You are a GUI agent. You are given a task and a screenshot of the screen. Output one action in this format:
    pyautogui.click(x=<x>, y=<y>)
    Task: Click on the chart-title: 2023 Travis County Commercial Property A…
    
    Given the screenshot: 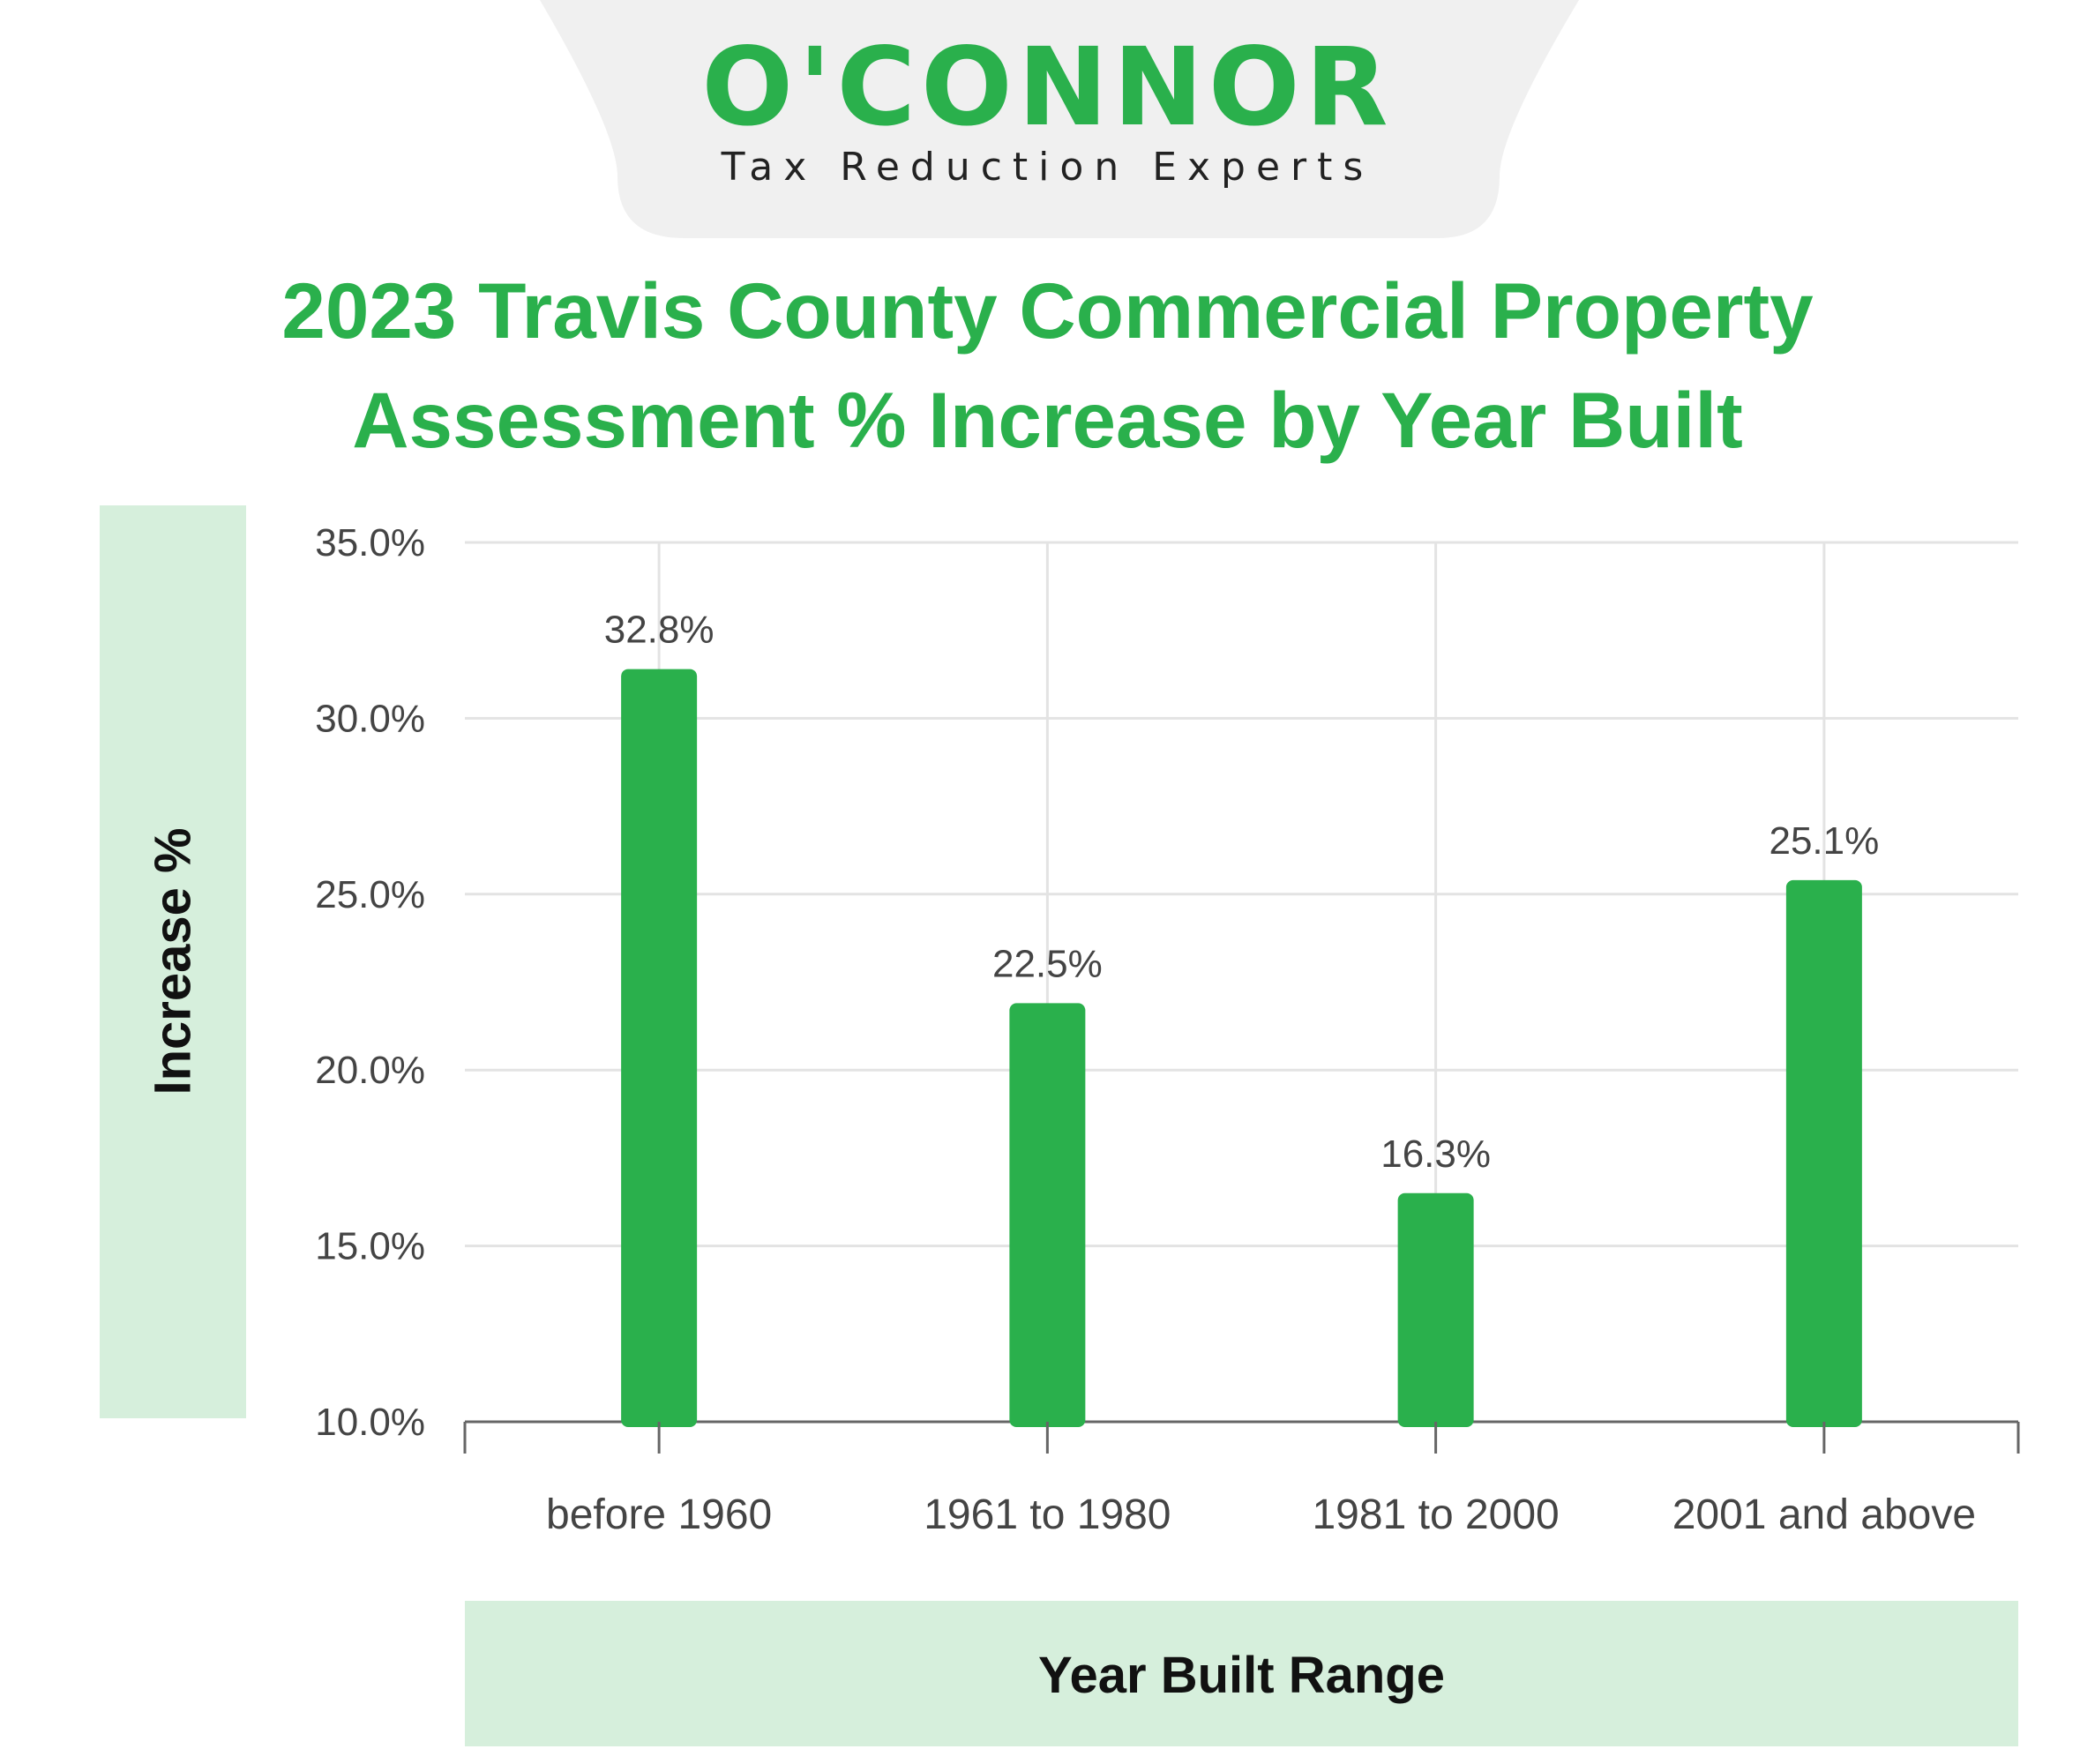 What is the action you would take?
    pyautogui.click(x=1048, y=365)
    